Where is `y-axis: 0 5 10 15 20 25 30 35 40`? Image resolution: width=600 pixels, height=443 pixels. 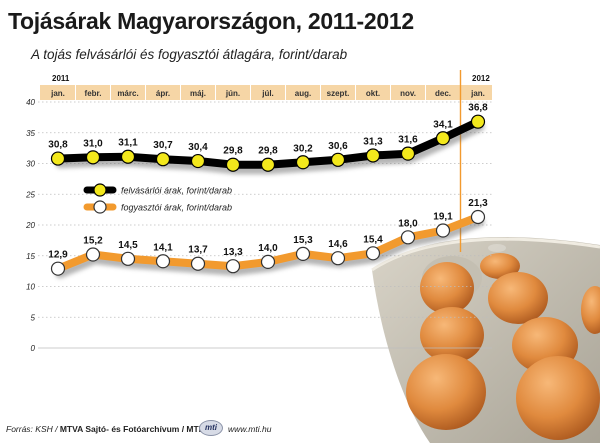 y-axis: 0 5 10 15 20 25 30 35 40 is located at coordinates (30, 225).